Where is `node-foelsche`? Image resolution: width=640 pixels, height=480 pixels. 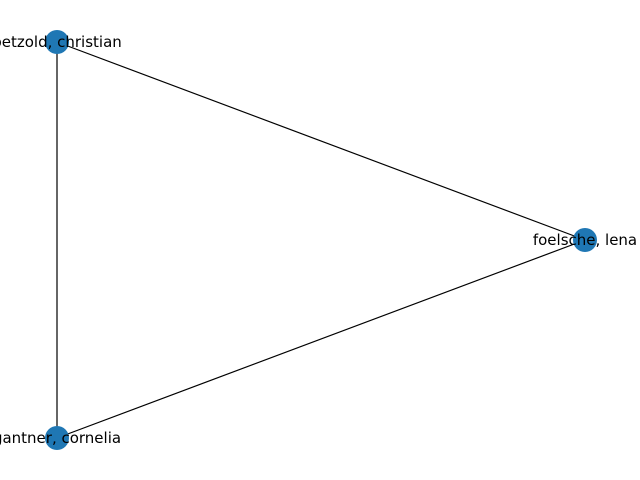 node-foelsche is located at coordinates (585, 240).